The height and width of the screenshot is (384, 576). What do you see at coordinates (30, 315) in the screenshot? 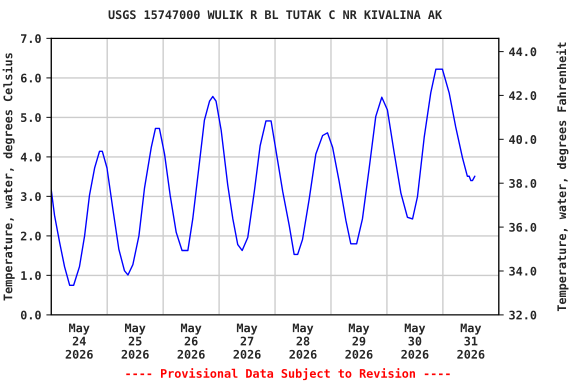
I see `y-tick-label: 0.0` at bounding box center [30, 315].